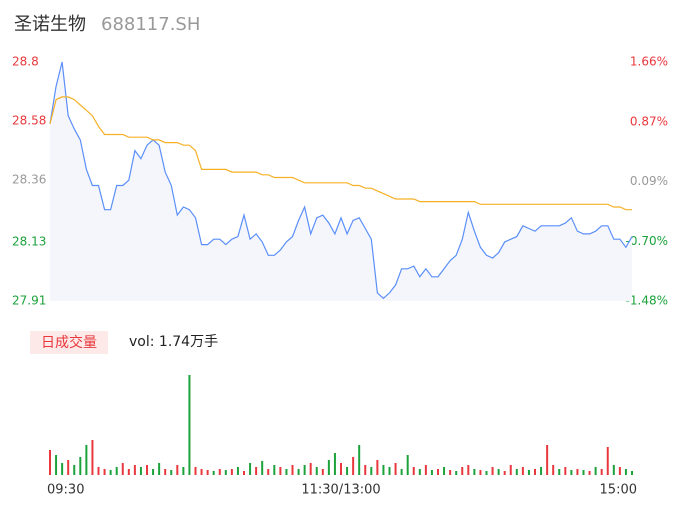 The height and width of the screenshot is (524, 686). I want to click on y2-tick-label: -0.70%, so click(647, 241).